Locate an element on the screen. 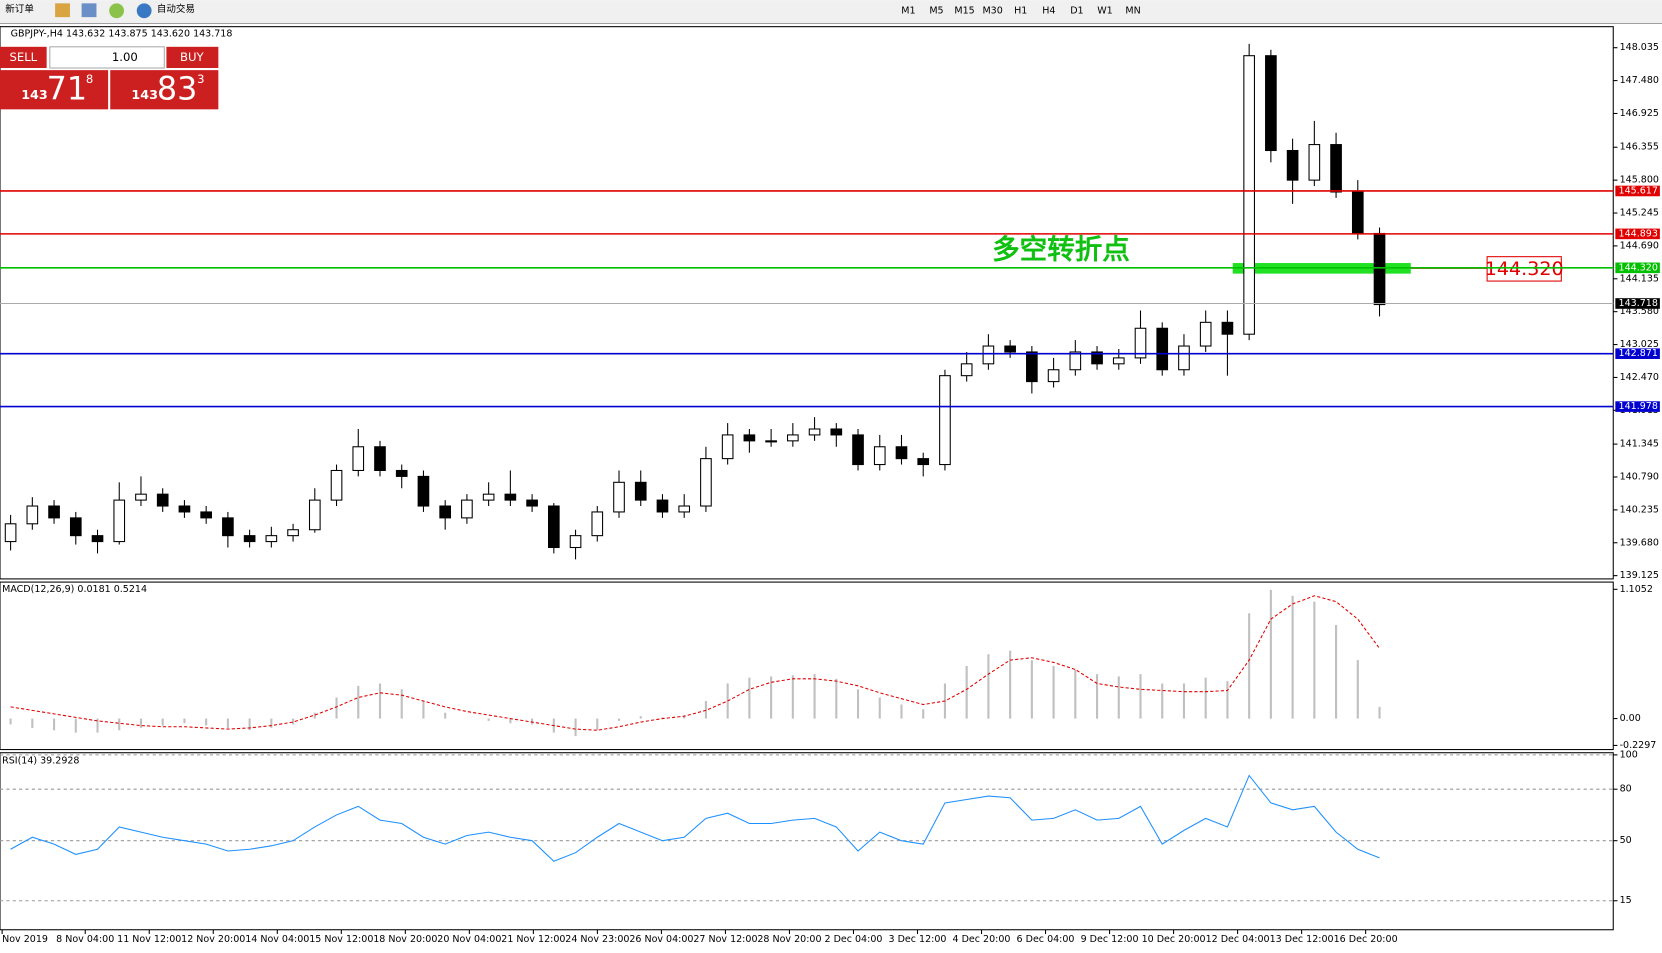 The height and width of the screenshot is (953, 1662). lots-input is located at coordinates (107, 57).